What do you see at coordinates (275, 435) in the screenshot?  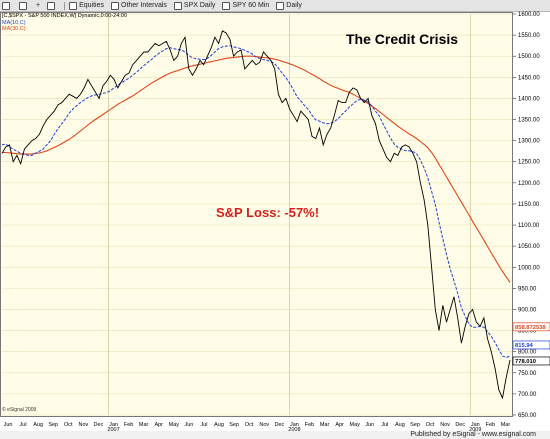 I see `status-bar` at bounding box center [275, 435].